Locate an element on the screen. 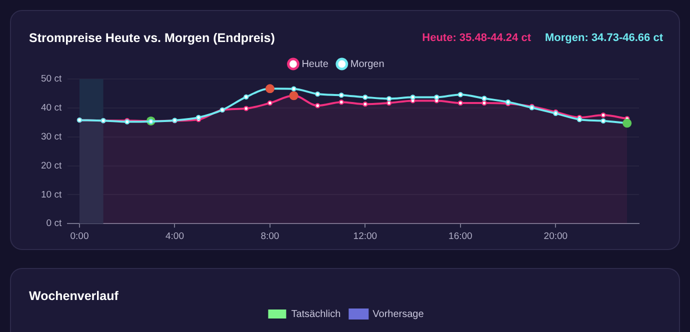  legend-label: Morgen is located at coordinates (367, 64).